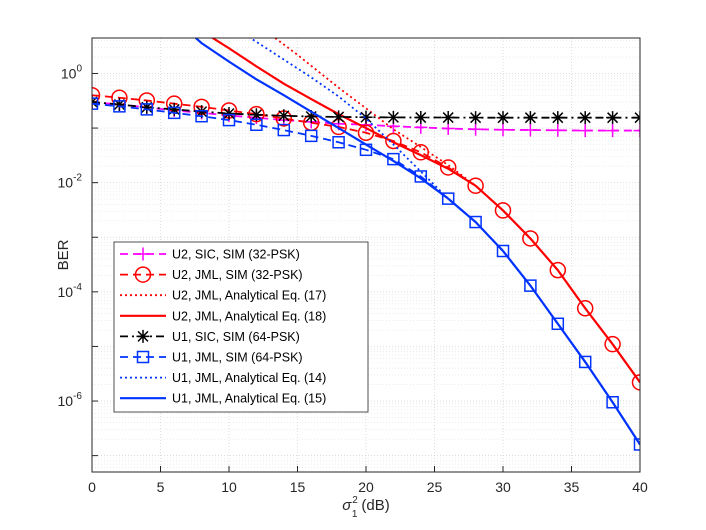 This screenshot has width=706, height=530. Describe the element at coordinates (249, 296) in the screenshot. I see `legend-label: U2, JML, Analytical Eq. (17)` at that location.